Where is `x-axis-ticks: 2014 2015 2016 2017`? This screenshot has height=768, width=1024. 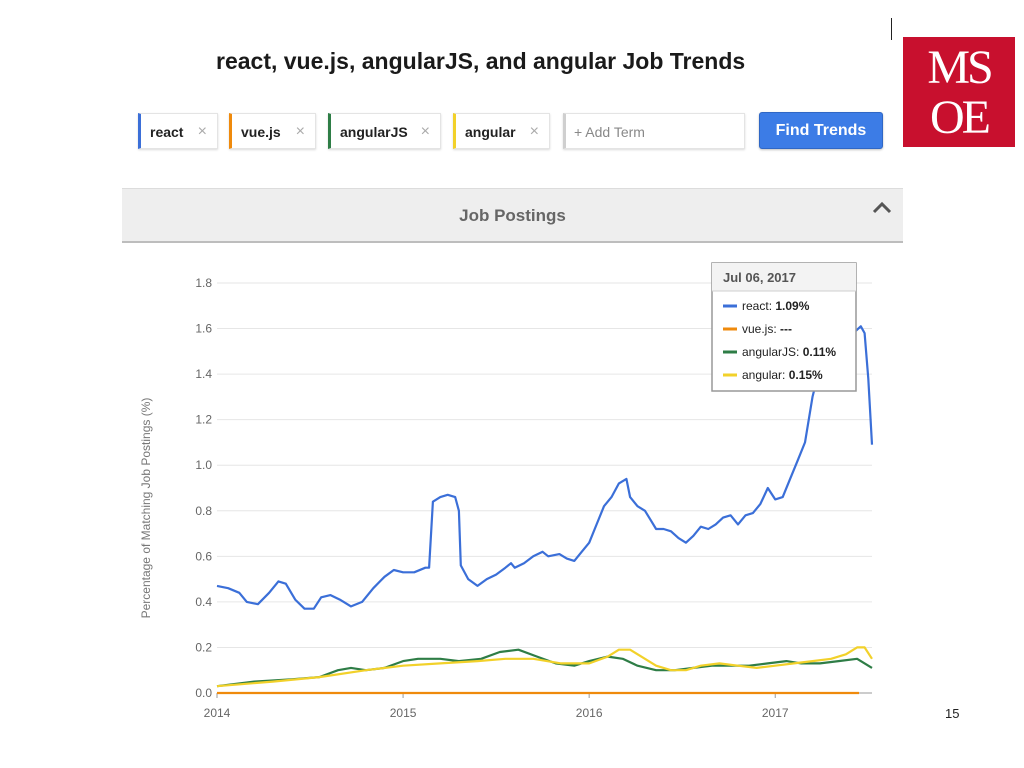
x-axis-ticks: 2014 2015 2016 2017 is located at coordinates (496, 706).